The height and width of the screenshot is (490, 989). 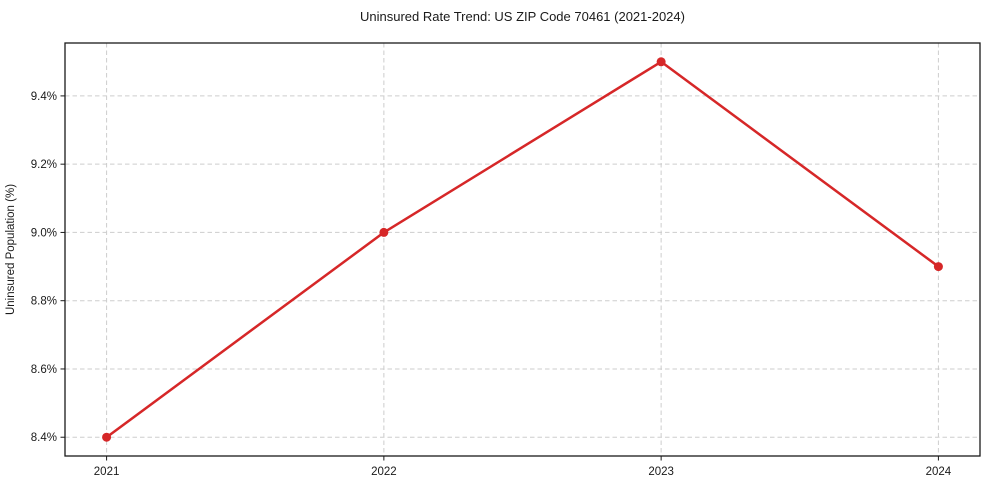 I want to click on y-tick-label: 9.2%, so click(x=44, y=165).